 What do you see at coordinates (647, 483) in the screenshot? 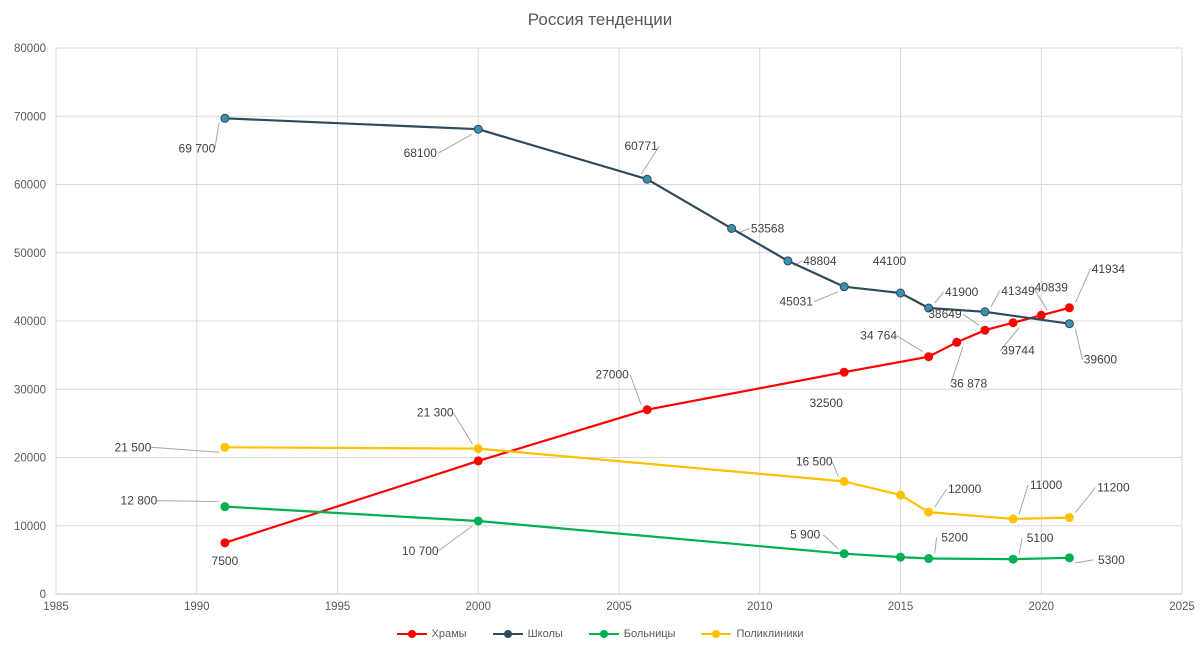
I see `series-line` at bounding box center [647, 483].